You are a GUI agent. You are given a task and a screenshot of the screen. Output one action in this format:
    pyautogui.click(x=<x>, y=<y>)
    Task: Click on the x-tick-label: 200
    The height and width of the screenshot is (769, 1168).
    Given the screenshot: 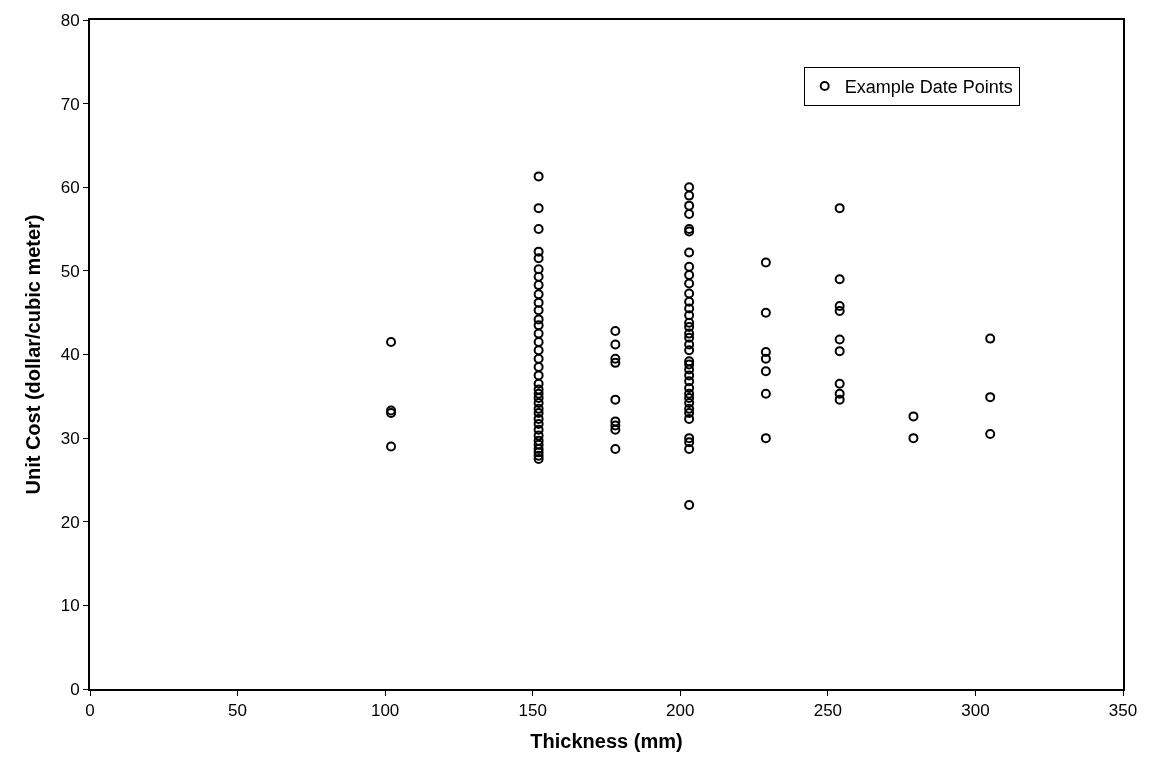 What is the action you would take?
    pyautogui.click(x=680, y=711)
    